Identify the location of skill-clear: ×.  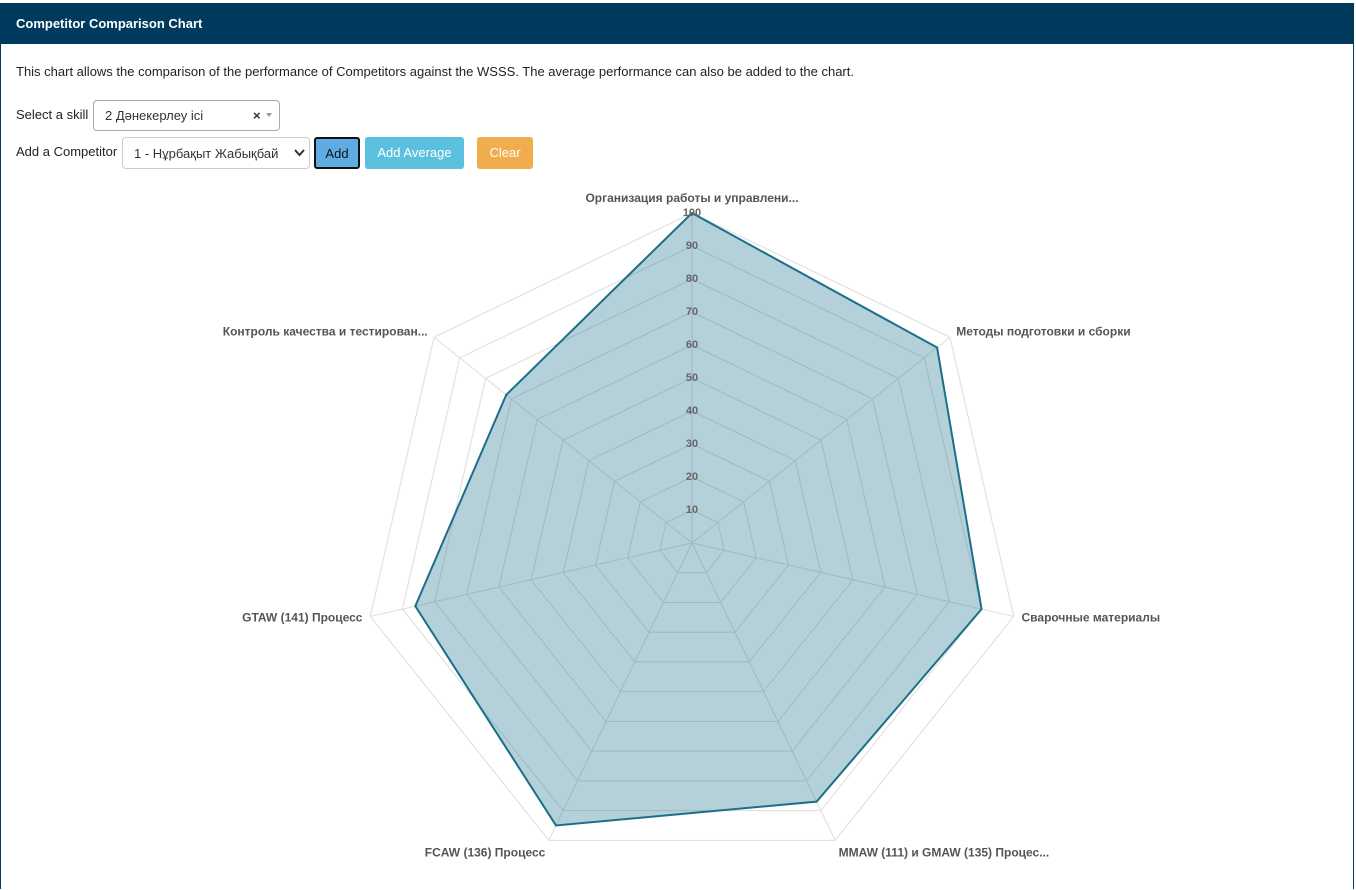
(257, 115).